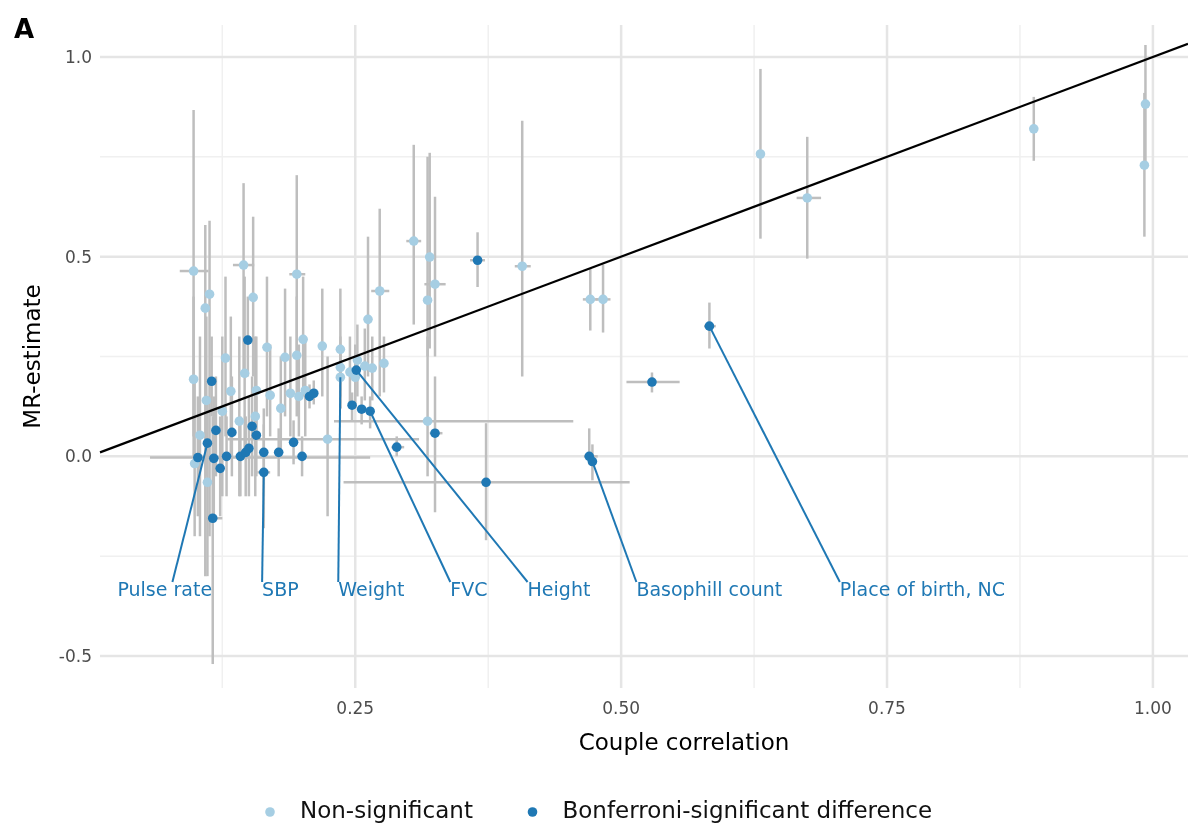  I want to click on y-tick-label: 1.0, so click(78, 56).